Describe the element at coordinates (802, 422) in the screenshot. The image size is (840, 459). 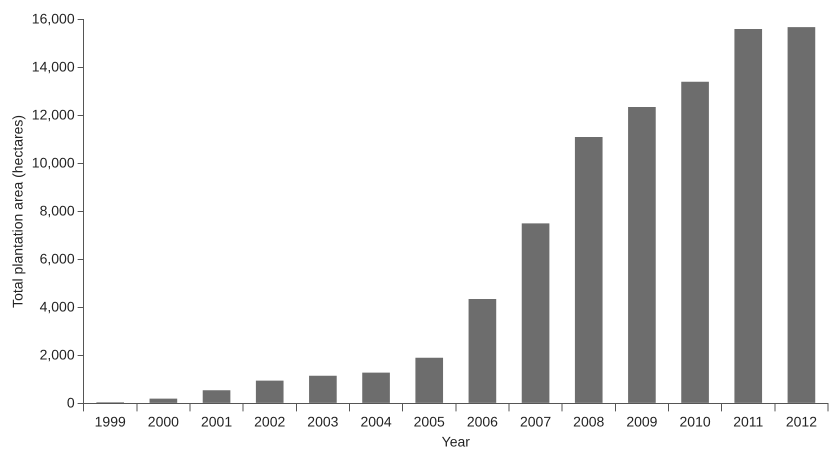
I see `x-tick-label: 2012` at that location.